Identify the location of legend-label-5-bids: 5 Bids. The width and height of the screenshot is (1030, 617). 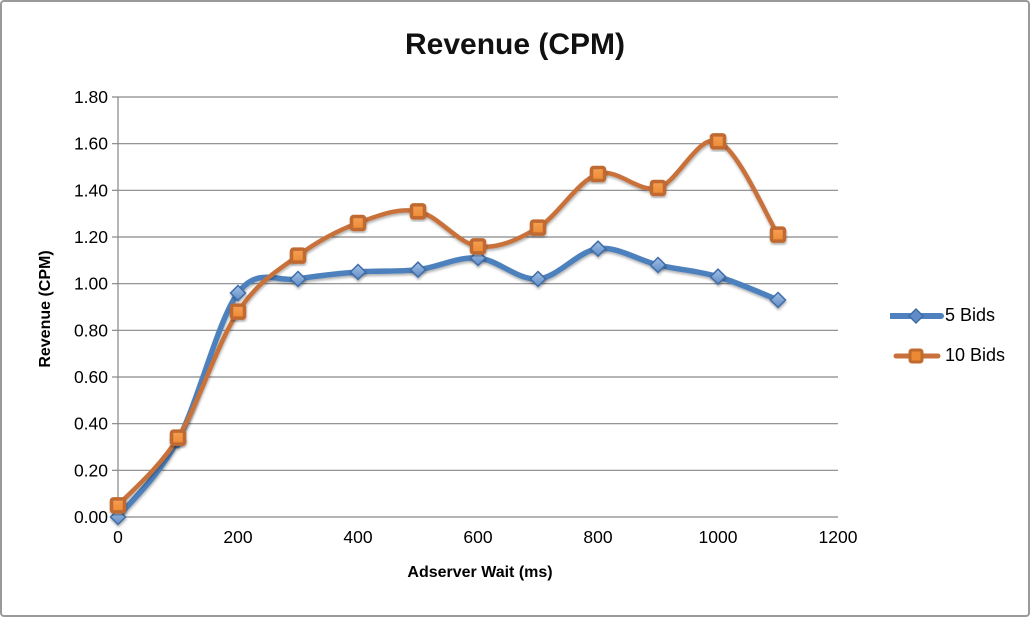
(970, 315).